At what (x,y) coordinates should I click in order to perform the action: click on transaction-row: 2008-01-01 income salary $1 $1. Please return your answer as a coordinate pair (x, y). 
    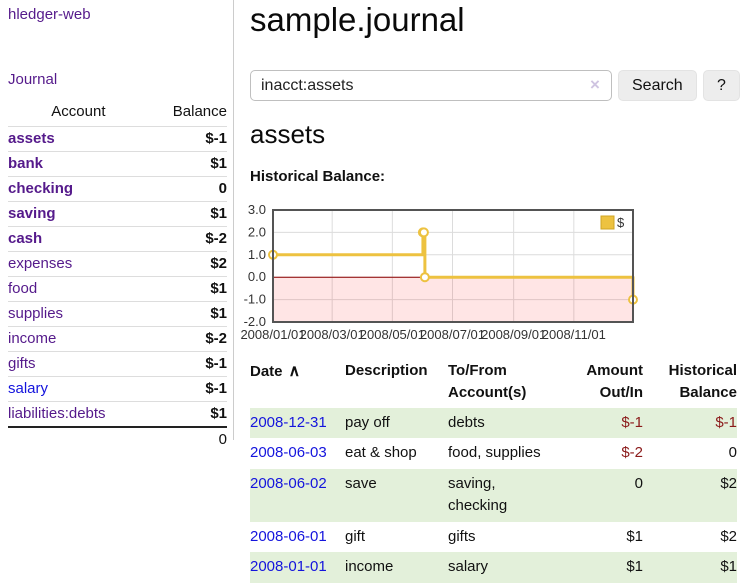
    Looking at the image, I should click on (493, 567).